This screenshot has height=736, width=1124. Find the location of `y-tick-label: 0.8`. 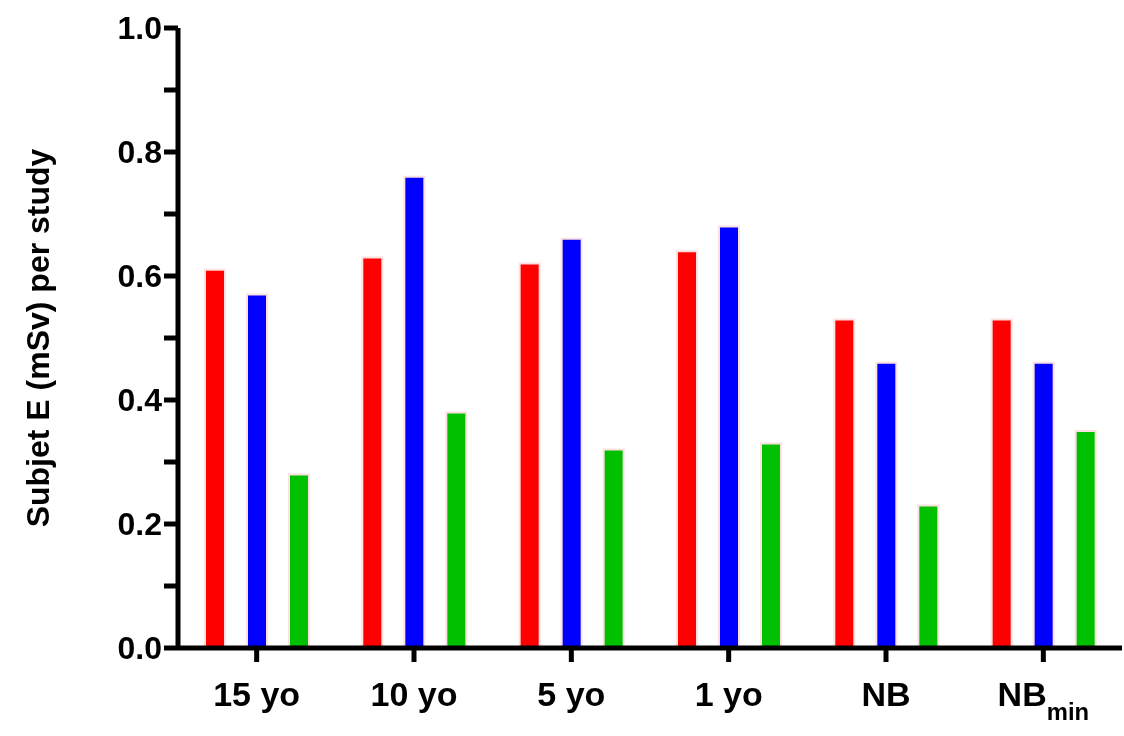

y-tick-label: 0.8 is located at coordinates (139, 152).